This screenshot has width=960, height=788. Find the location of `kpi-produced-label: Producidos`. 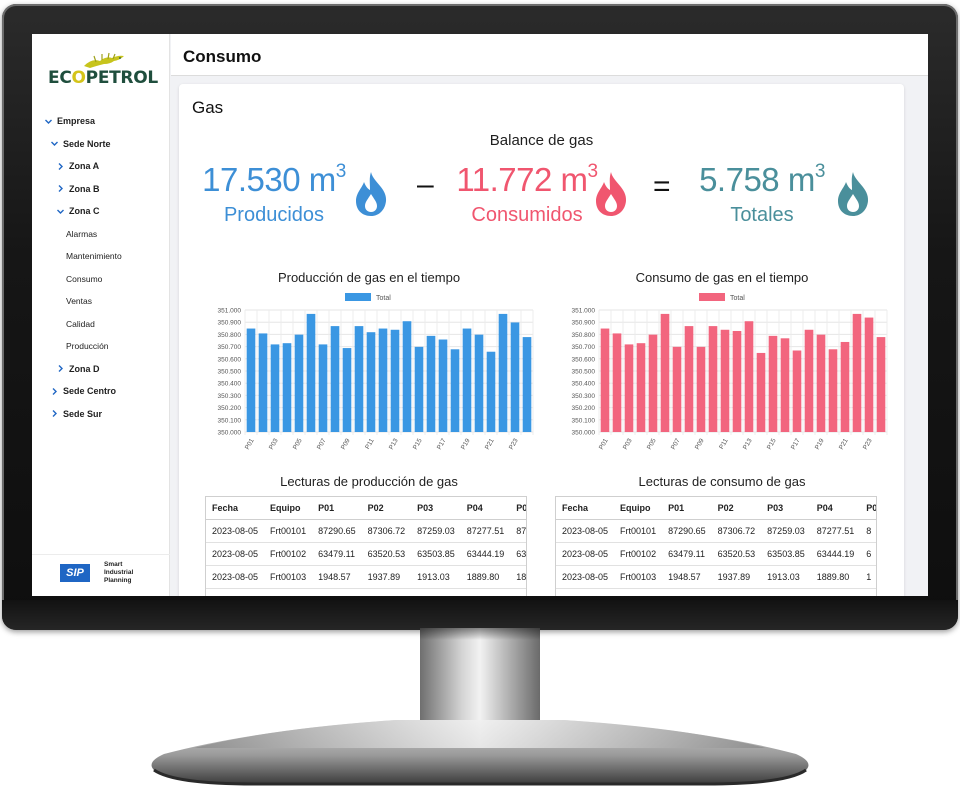

kpi-produced-label: Producidos is located at coordinates (274, 215).